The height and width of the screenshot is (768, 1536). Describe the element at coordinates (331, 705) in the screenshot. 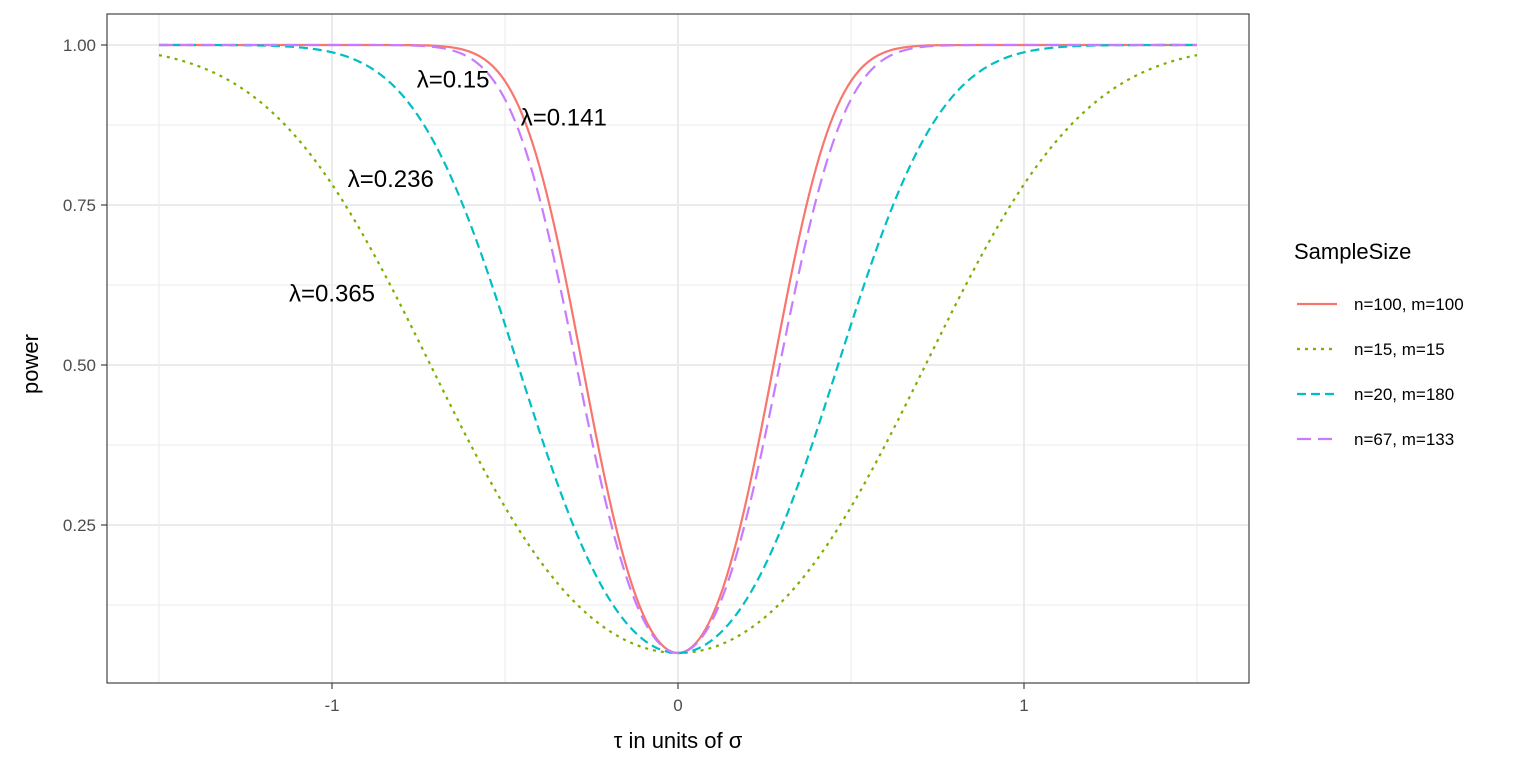

I see `x-tick-label: -1` at that location.